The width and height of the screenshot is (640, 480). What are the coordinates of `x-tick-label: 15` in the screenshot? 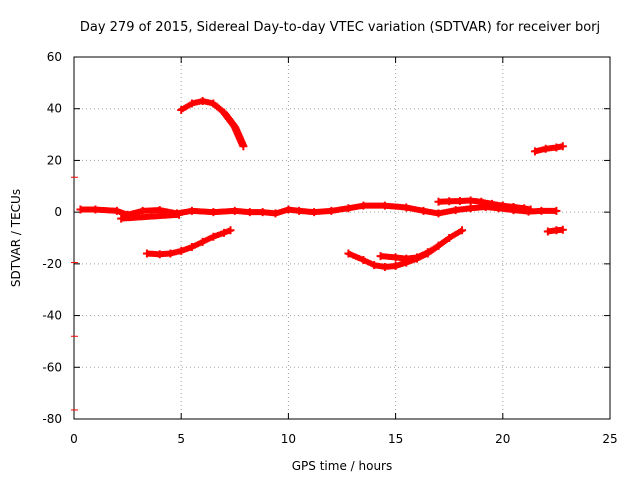 It's located at (395, 439).